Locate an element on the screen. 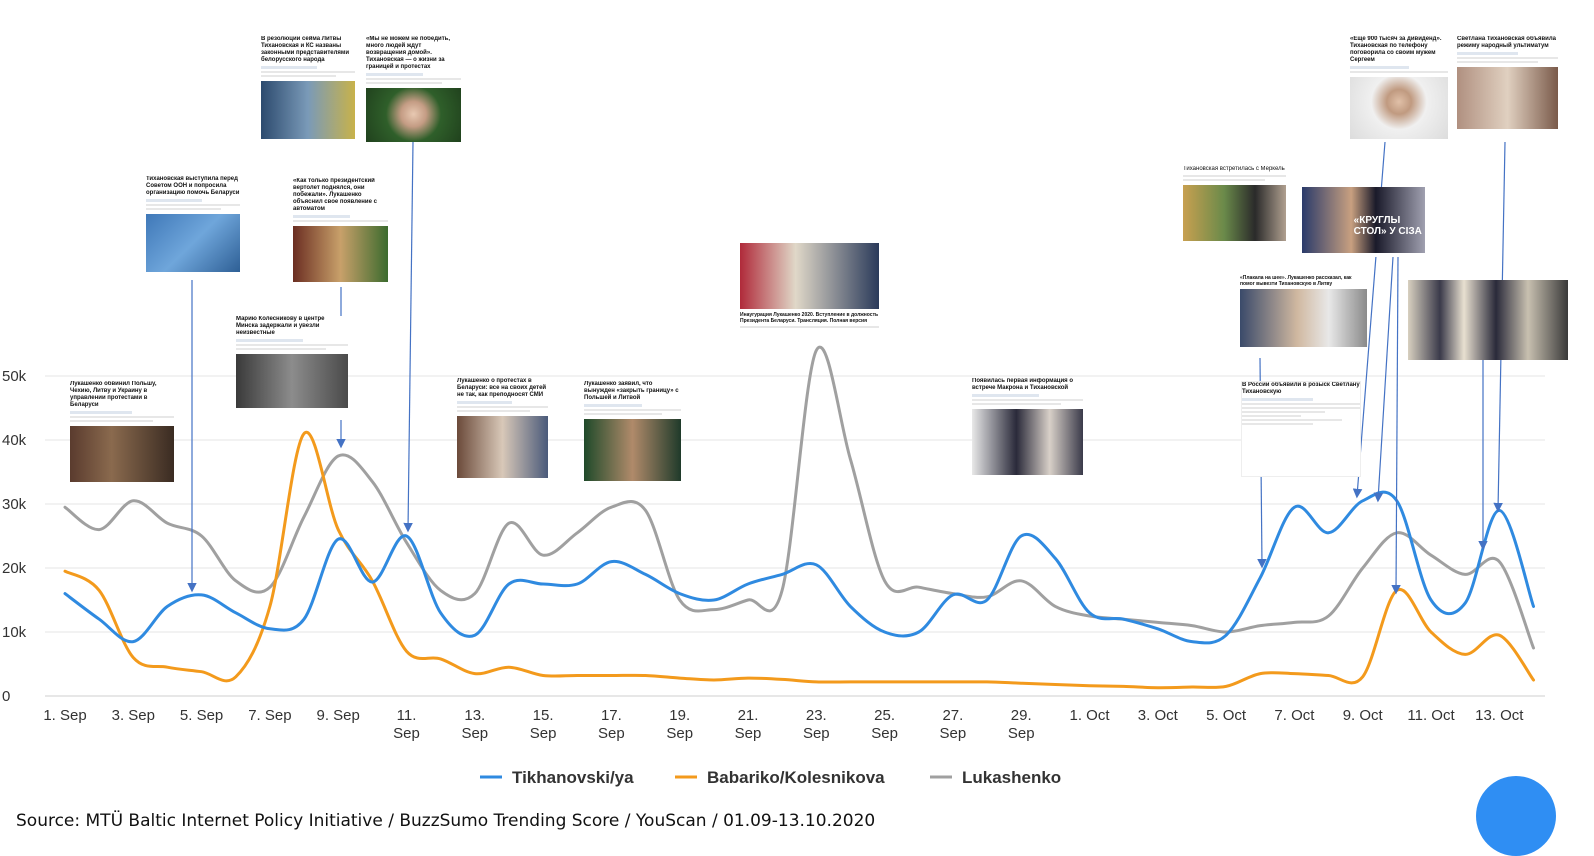 This screenshot has height=856, width=1594. legend-label: Babariko/Kolesnikova is located at coordinates (796, 777).